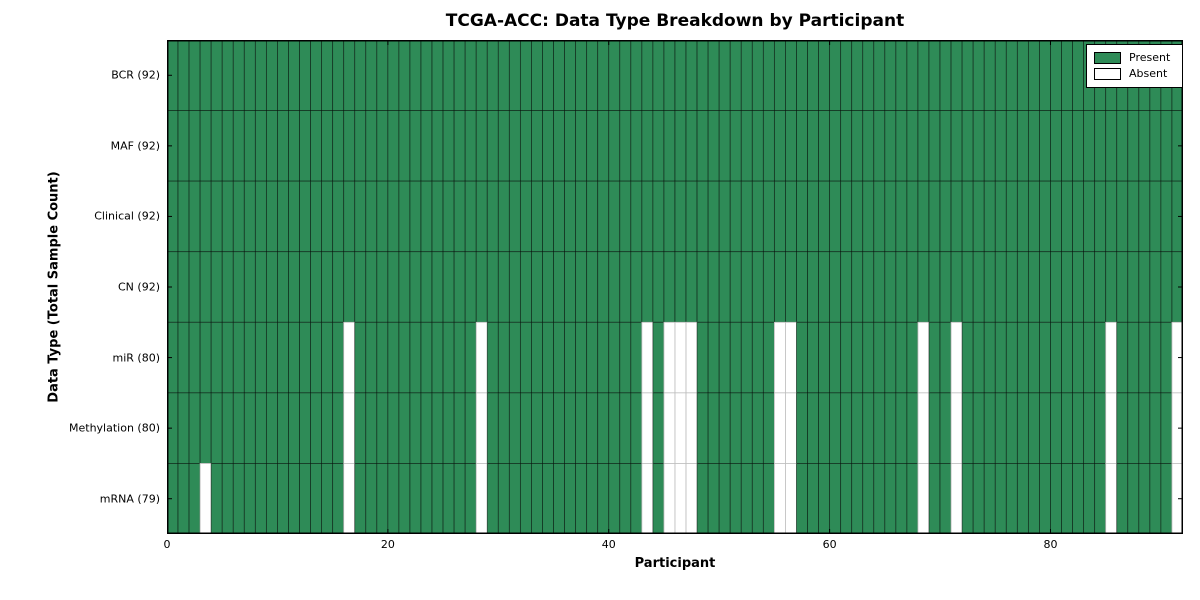 The width and height of the screenshot is (1200, 600). What do you see at coordinates (1050, 544) in the screenshot?
I see `x-tick-label: 80` at bounding box center [1050, 544].